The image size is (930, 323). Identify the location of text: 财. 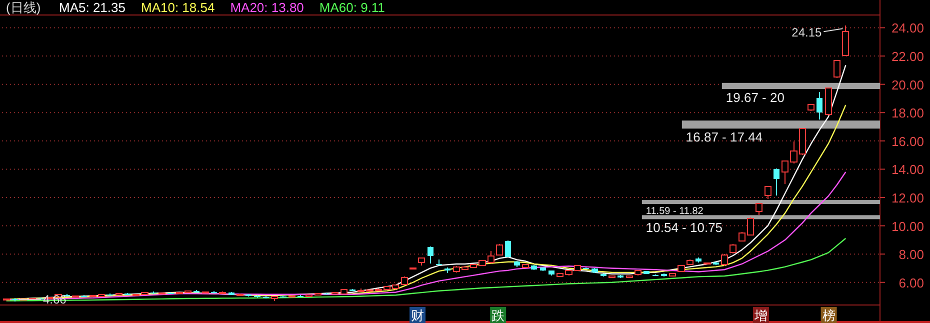
(417, 315).